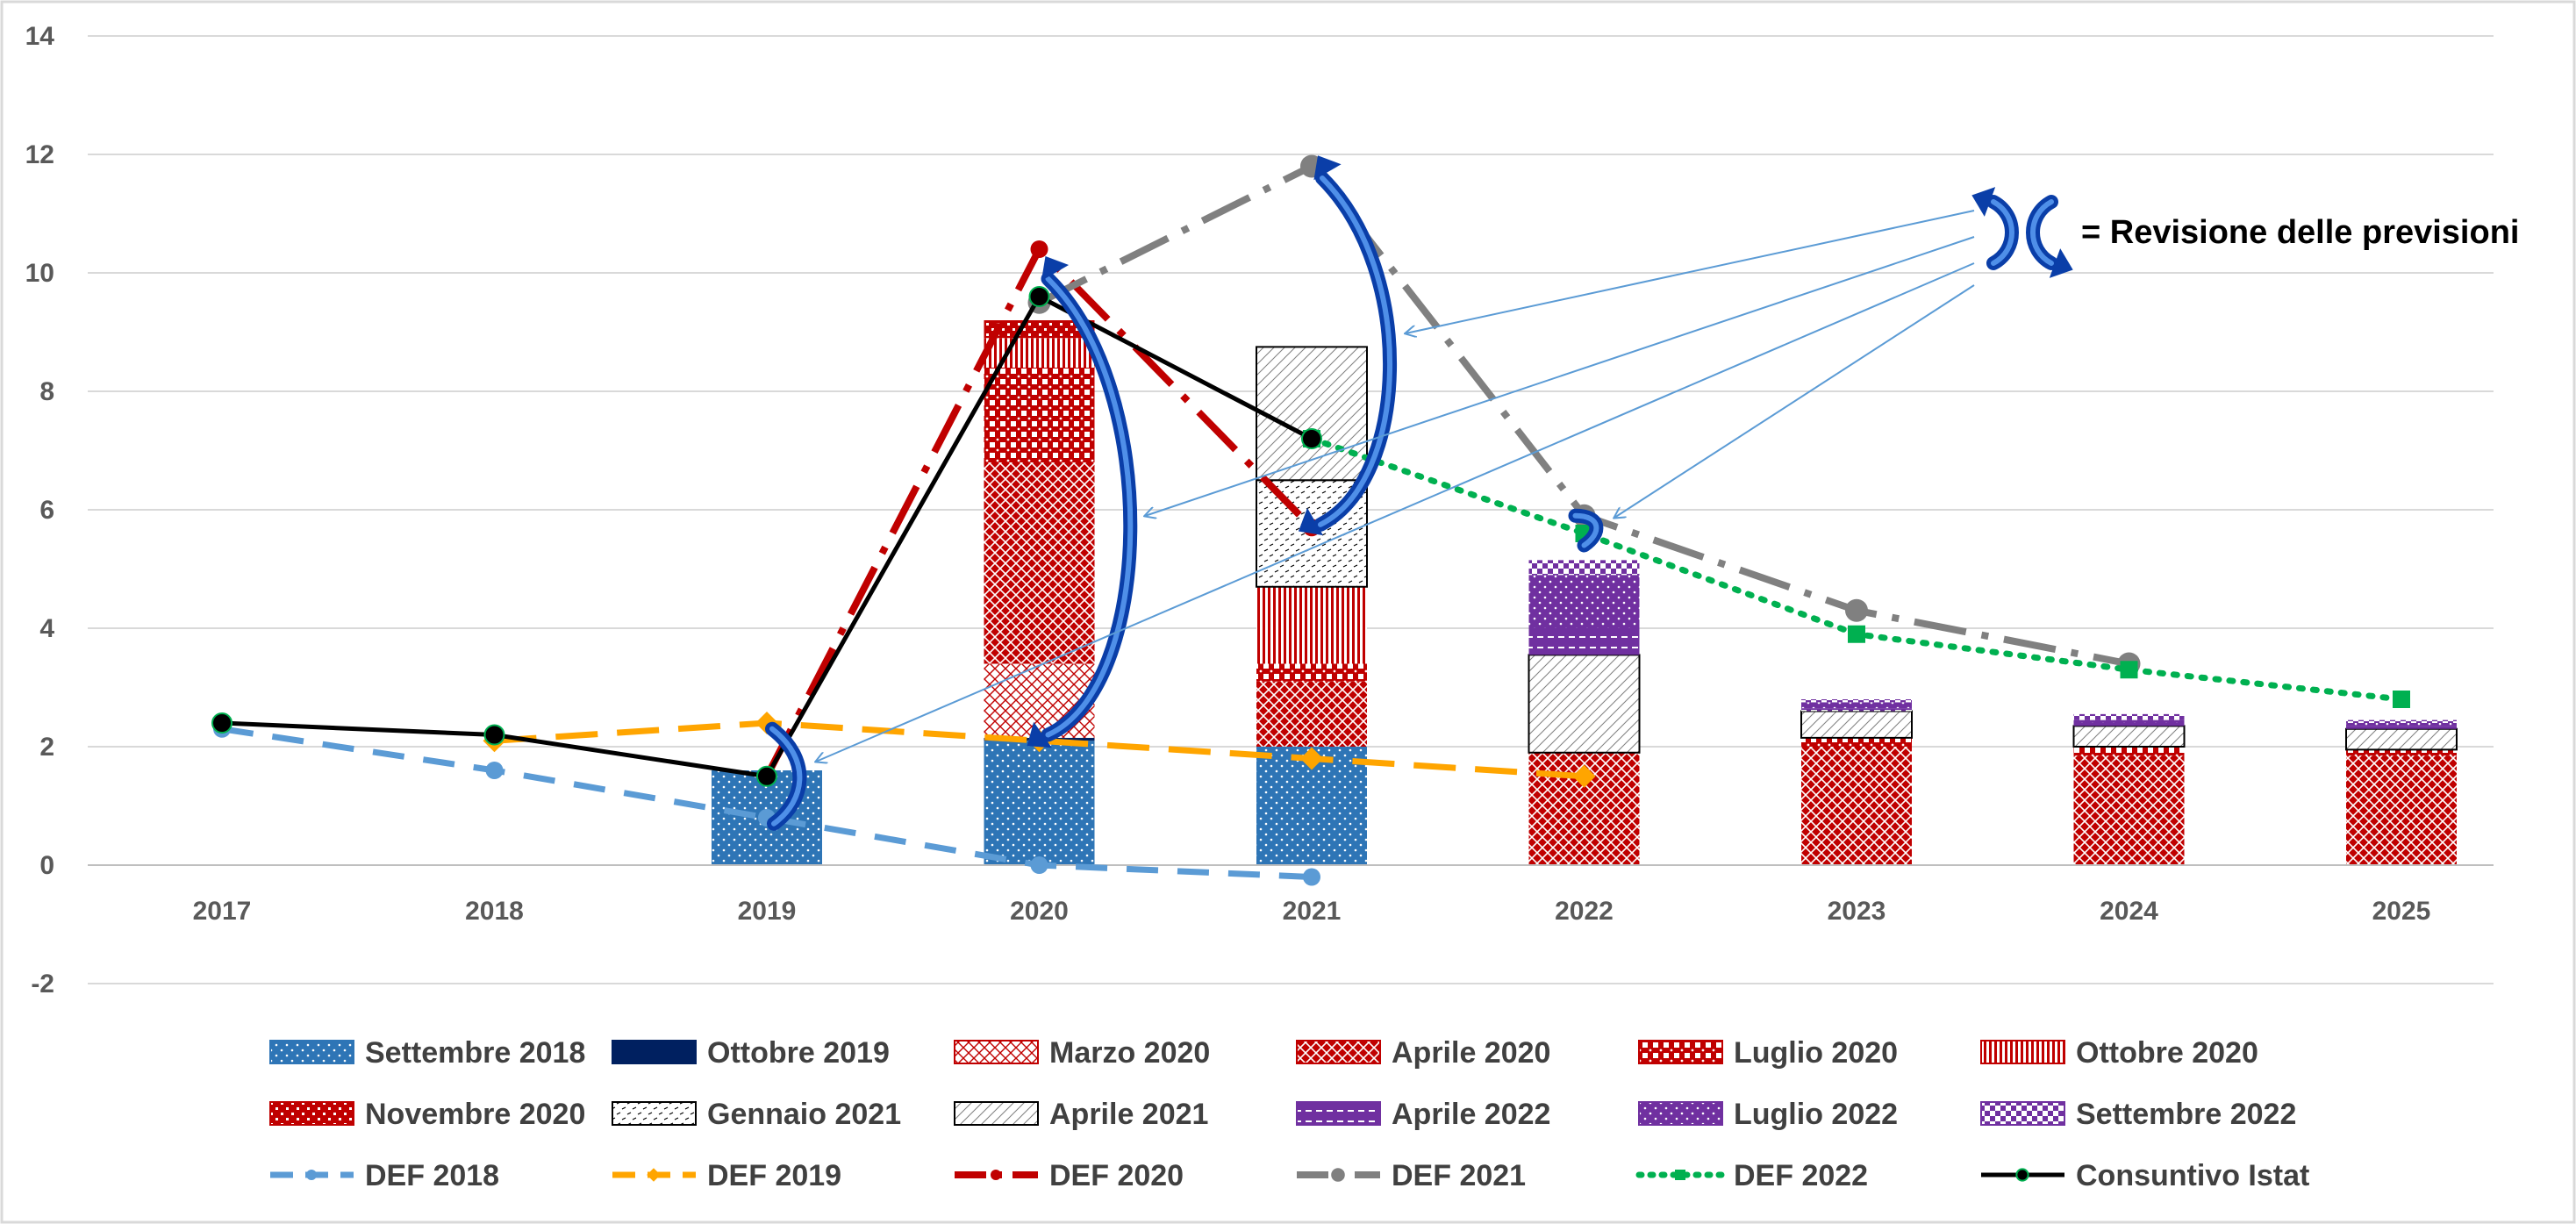  Describe the element at coordinates (2300, 232) in the screenshot. I see `revision-note: = Revisione delle previsioni` at that location.